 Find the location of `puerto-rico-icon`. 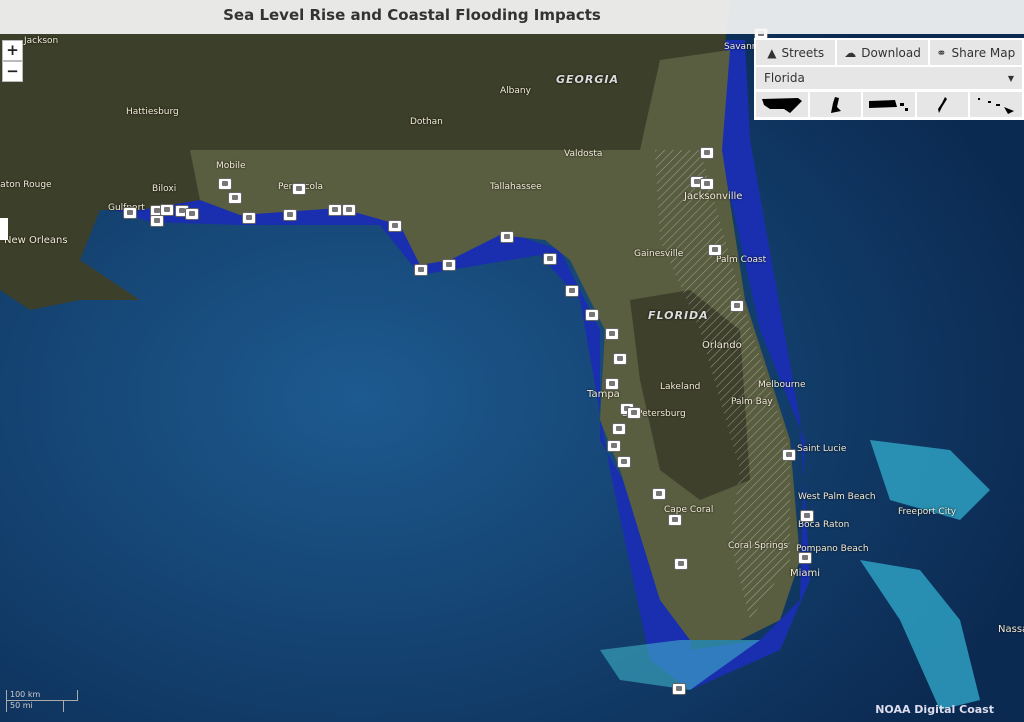

puerto-rico-icon is located at coordinates (888, 105).